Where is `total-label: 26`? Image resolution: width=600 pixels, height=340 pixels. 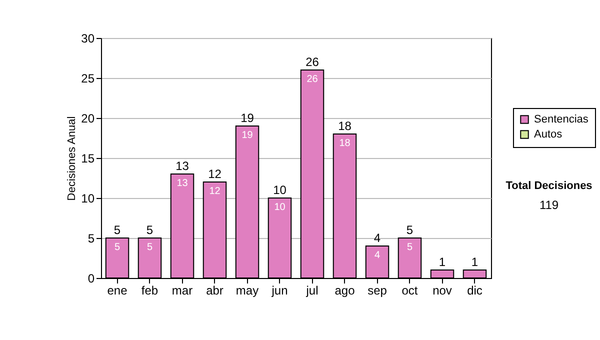
total-label: 26 is located at coordinates (313, 62).